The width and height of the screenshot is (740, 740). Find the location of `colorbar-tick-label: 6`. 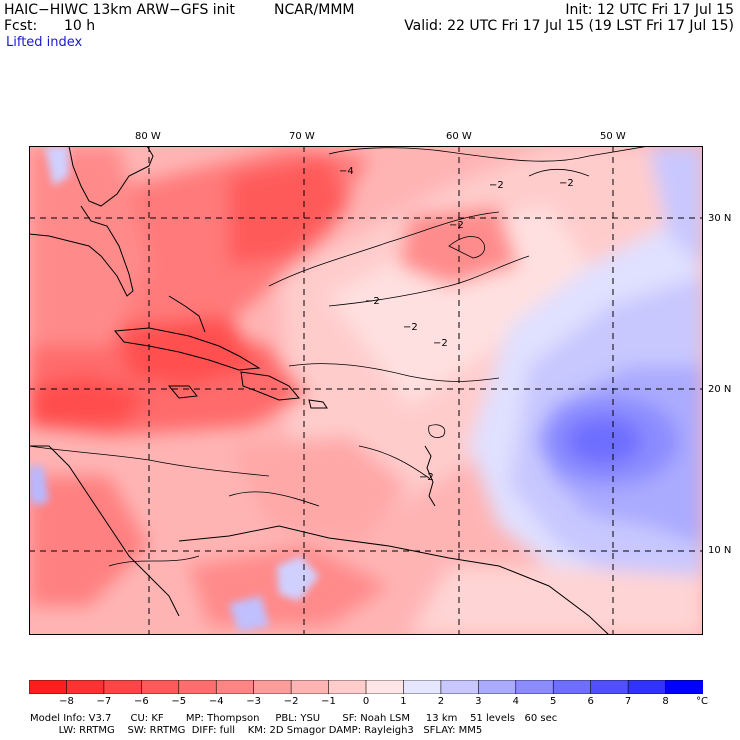

colorbar-tick-label: 6 is located at coordinates (590, 701).